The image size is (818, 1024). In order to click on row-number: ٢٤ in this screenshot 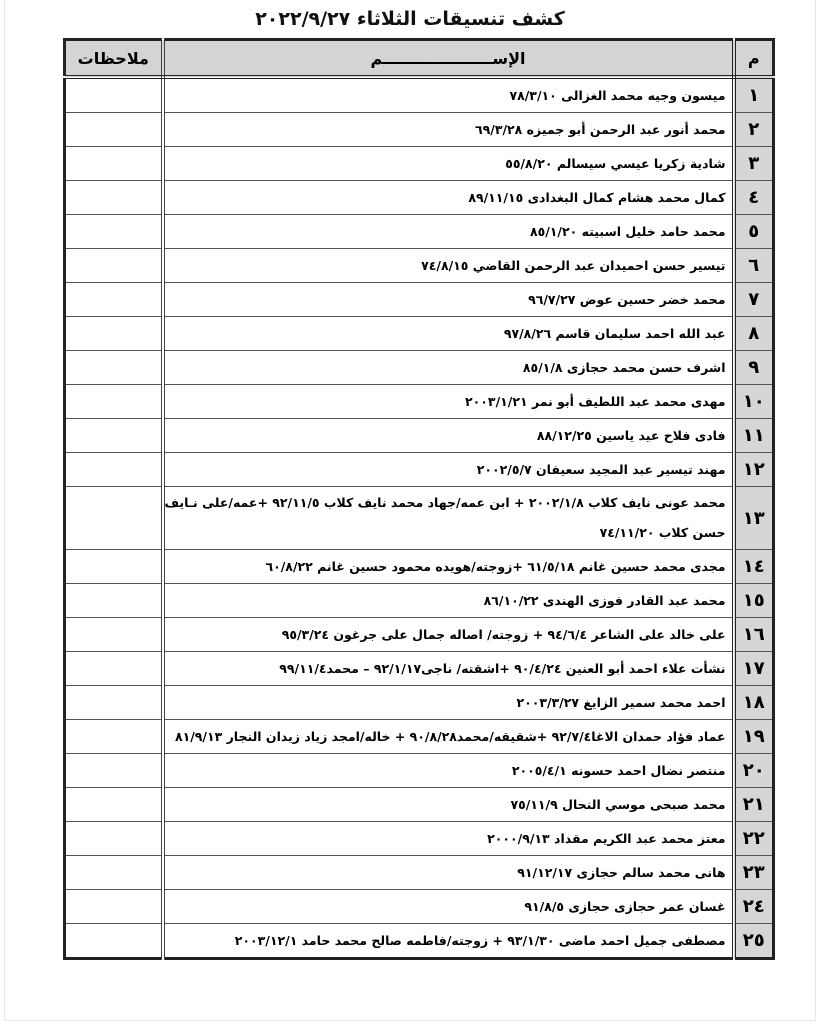, I will do `click(752, 906)`.